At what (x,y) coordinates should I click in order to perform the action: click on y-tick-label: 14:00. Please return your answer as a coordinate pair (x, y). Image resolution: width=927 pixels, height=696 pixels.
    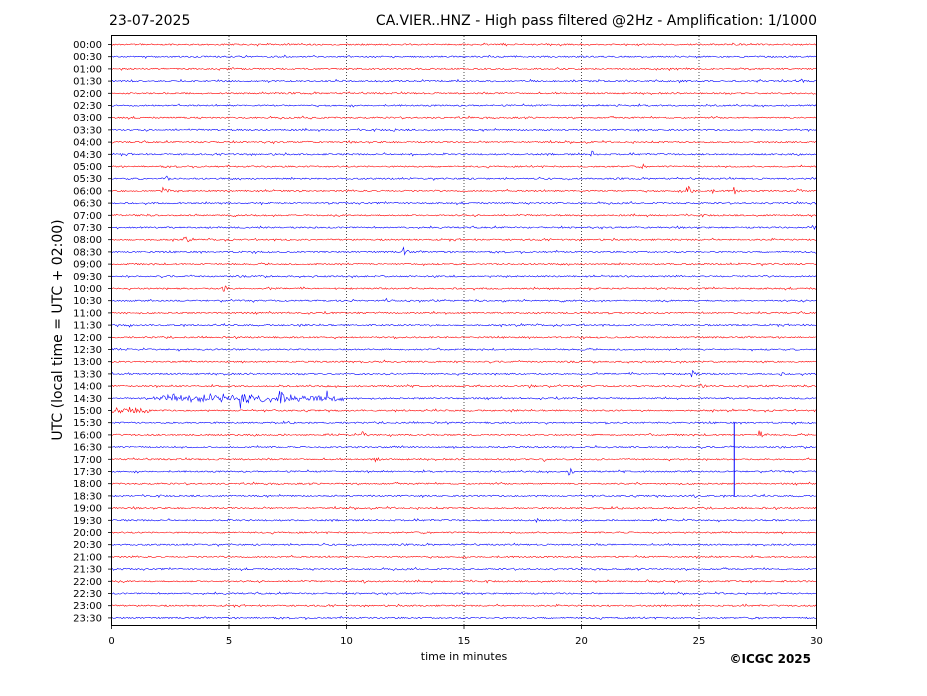
    Looking at the image, I should click on (87, 387).